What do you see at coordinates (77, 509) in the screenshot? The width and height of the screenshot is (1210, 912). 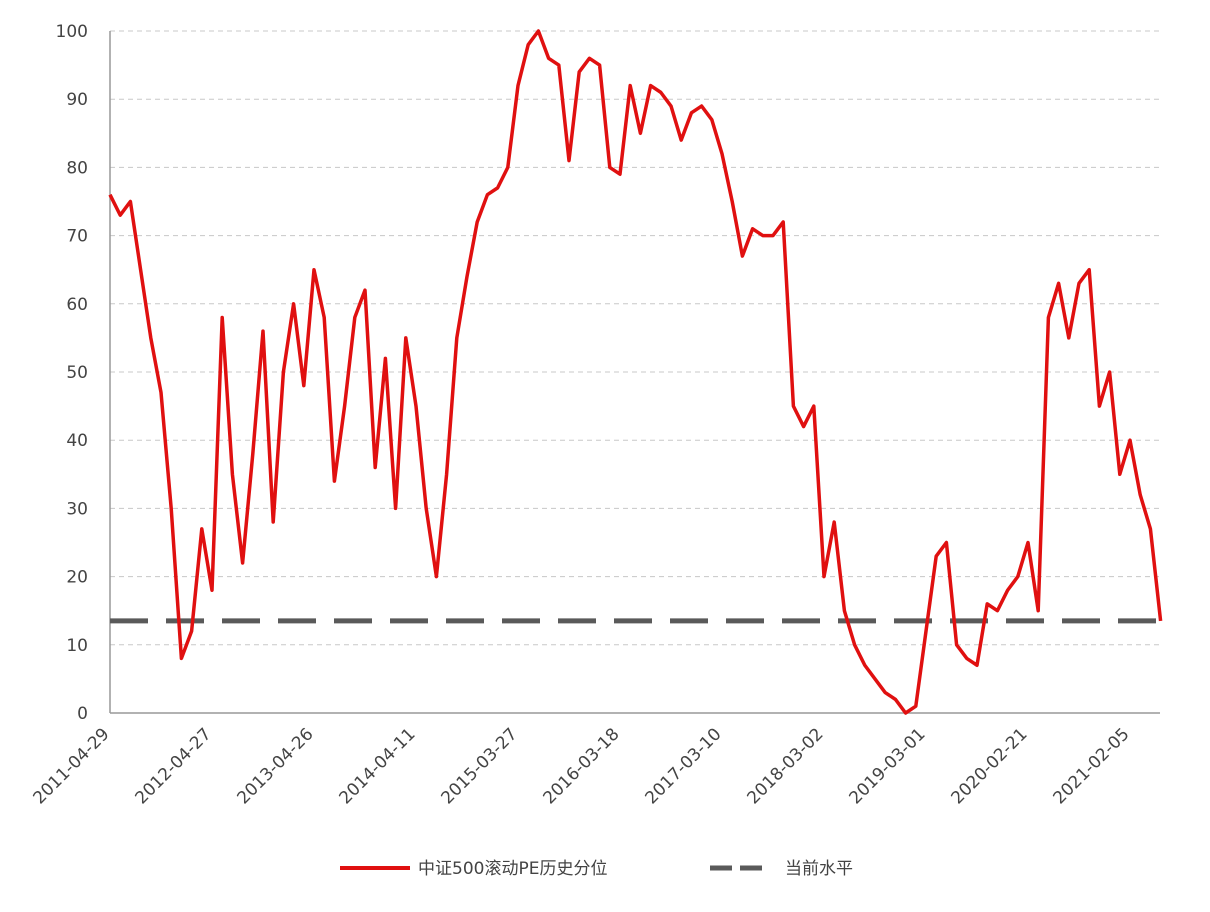 I see `y-tick-label: 30` at bounding box center [77, 509].